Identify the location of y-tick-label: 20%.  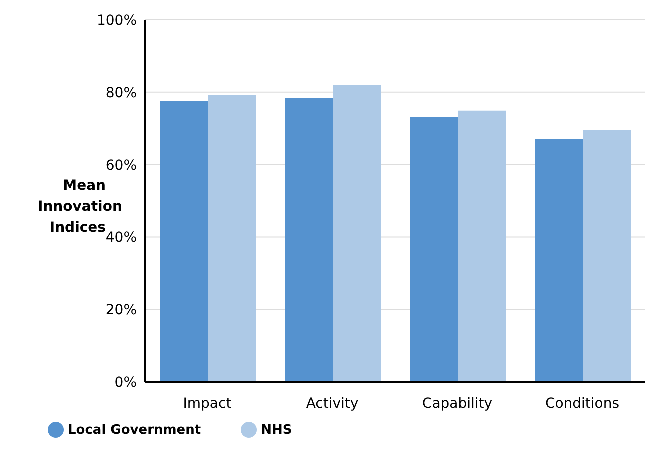
(121, 310).